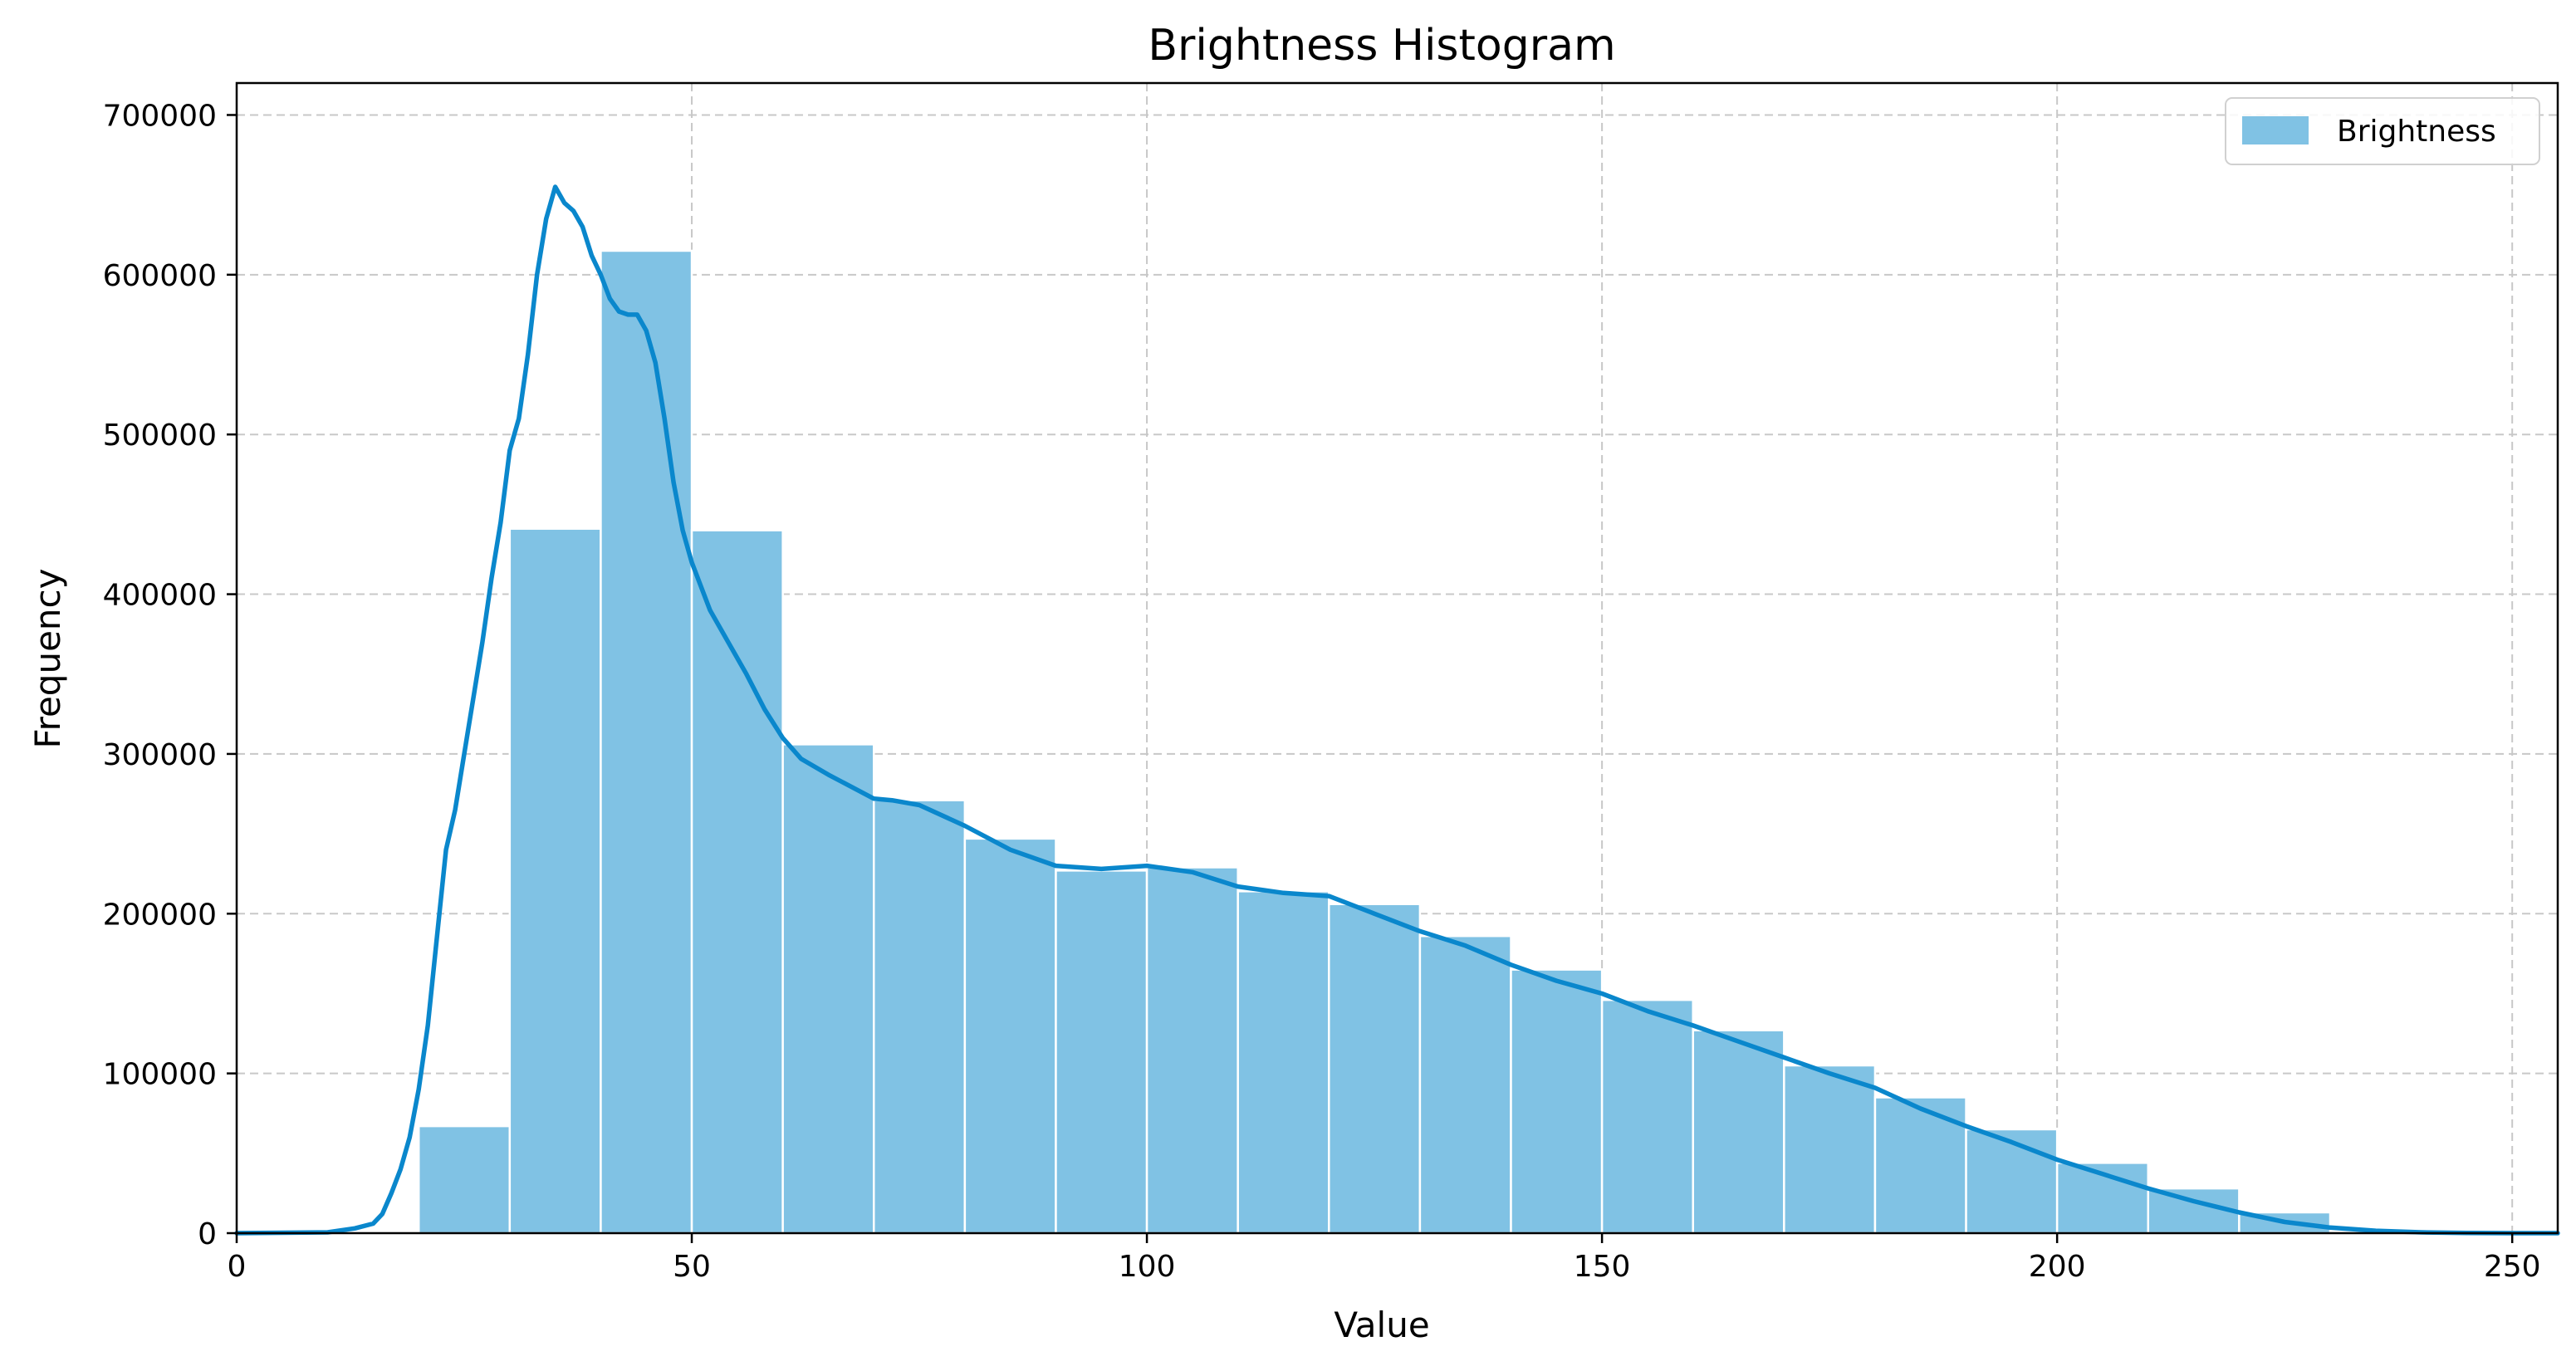 The height and width of the screenshot is (1371, 2576). What do you see at coordinates (47, 659) in the screenshot?
I see `y-axis-label: Frequency` at bounding box center [47, 659].